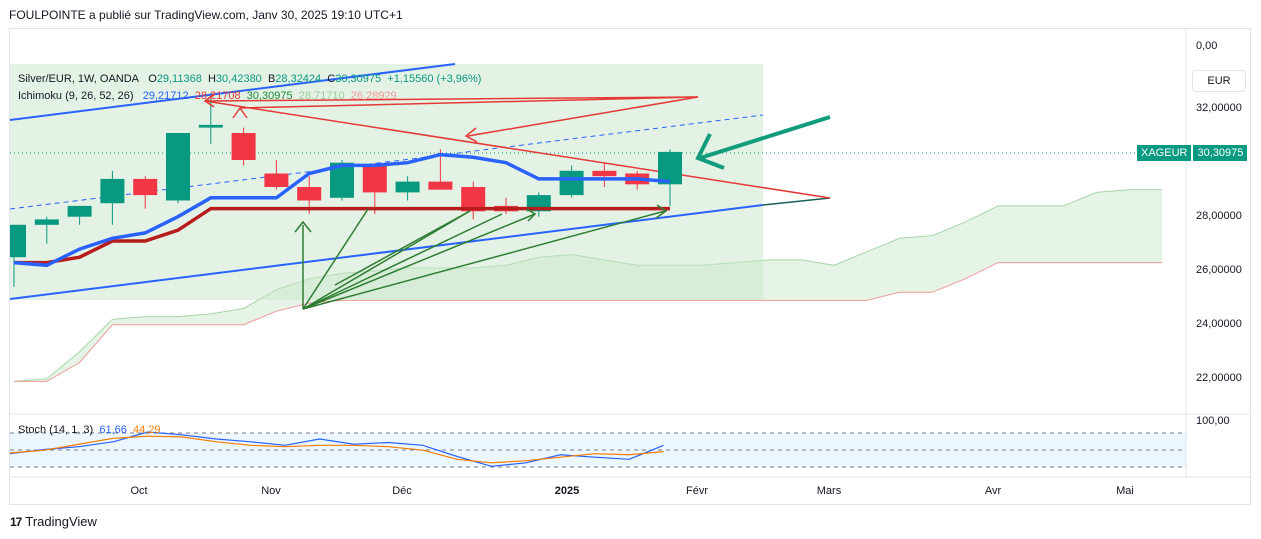 The image size is (1261, 539). What do you see at coordinates (1219, 108) in the screenshot?
I see `y-axis-label: 32,00000` at bounding box center [1219, 108].